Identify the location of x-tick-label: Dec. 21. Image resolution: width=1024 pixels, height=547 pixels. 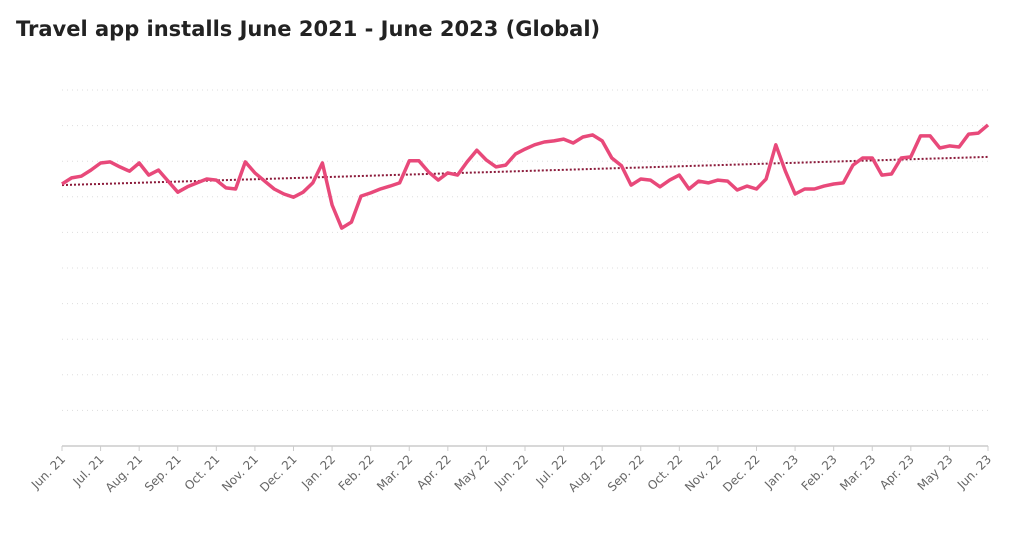
(278, 473).